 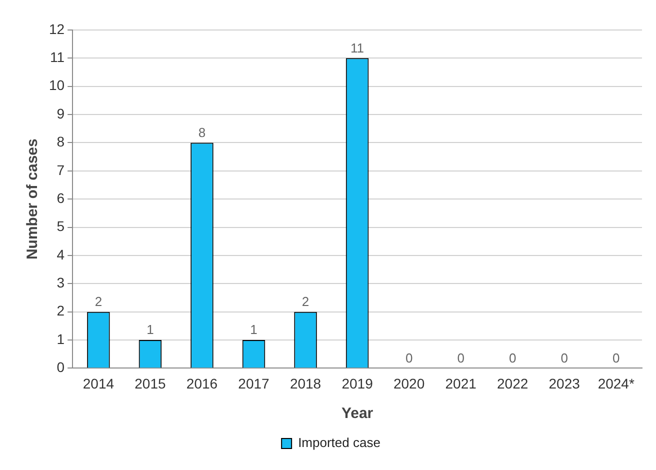 What do you see at coordinates (512, 383) in the screenshot?
I see `x-tick-label: 2022` at bounding box center [512, 383].